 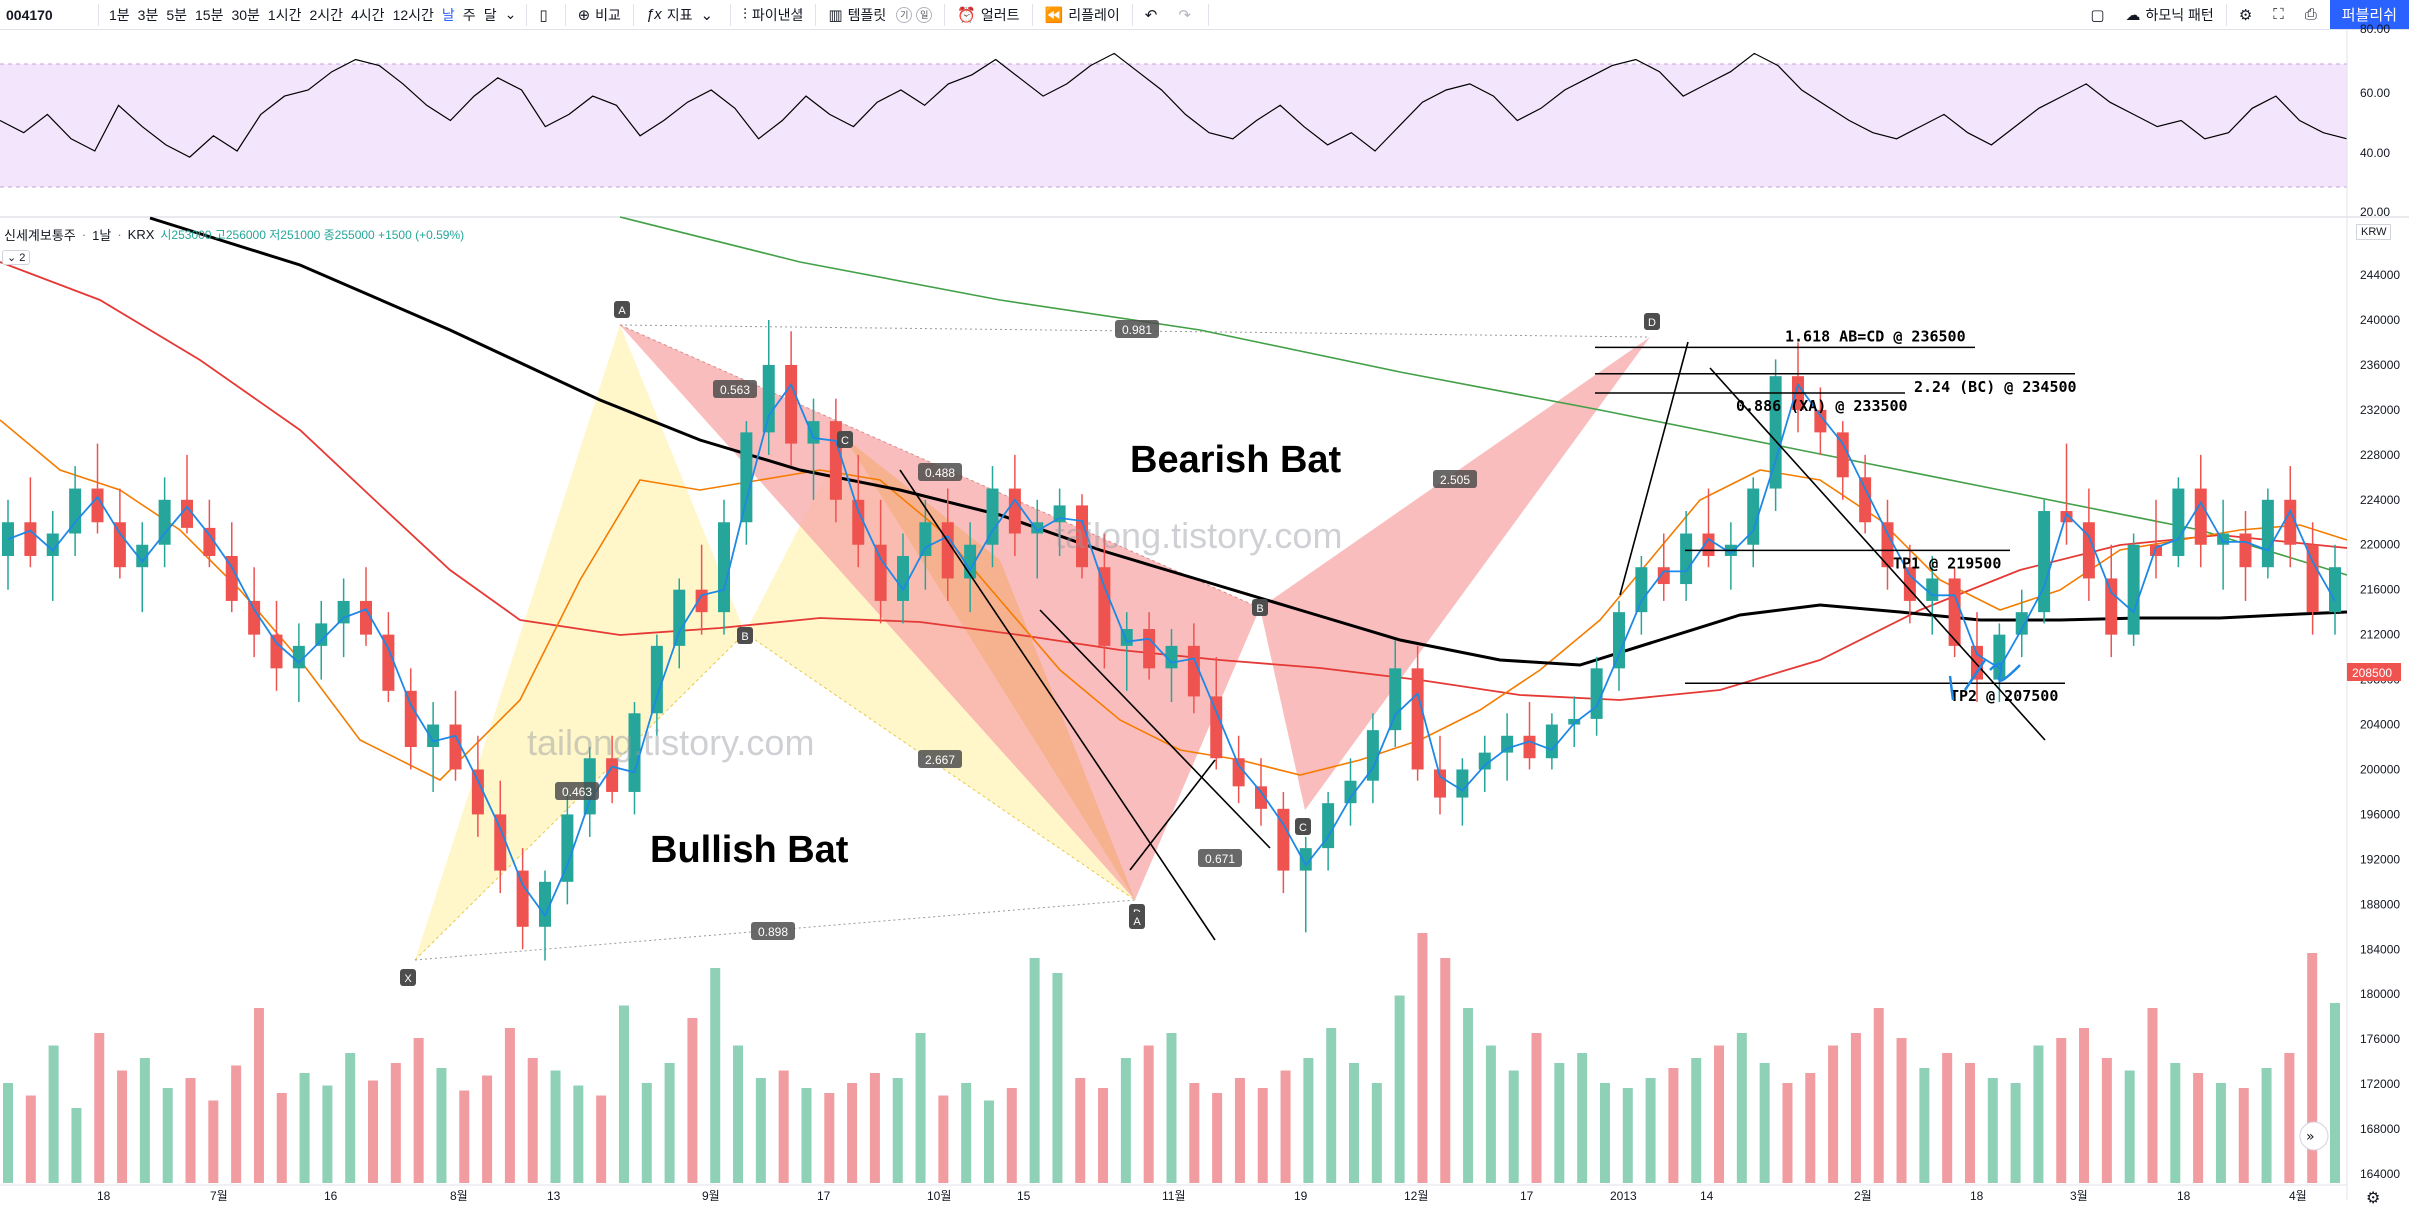 I want to click on time-tick-label: 9월, so click(x=711, y=1196).